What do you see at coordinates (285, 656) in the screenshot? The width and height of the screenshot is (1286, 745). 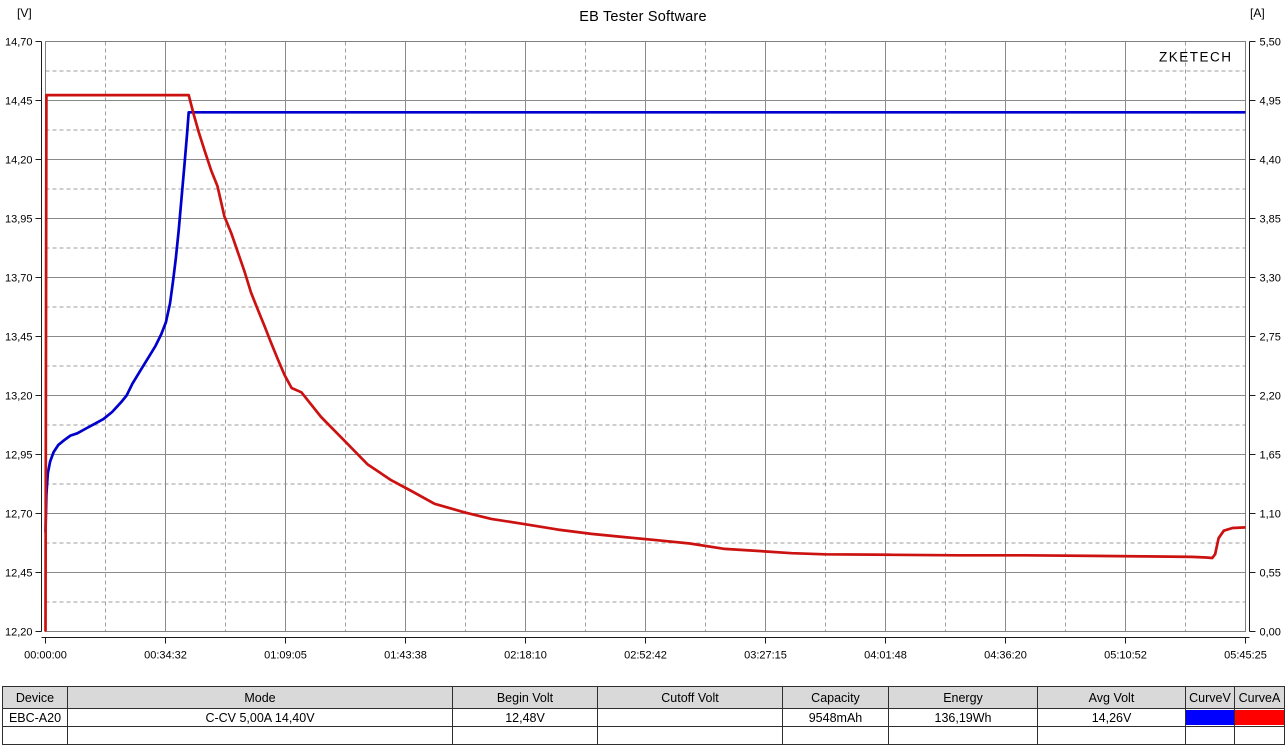 I see `svg-text: 01:09:05` at bounding box center [285, 656].